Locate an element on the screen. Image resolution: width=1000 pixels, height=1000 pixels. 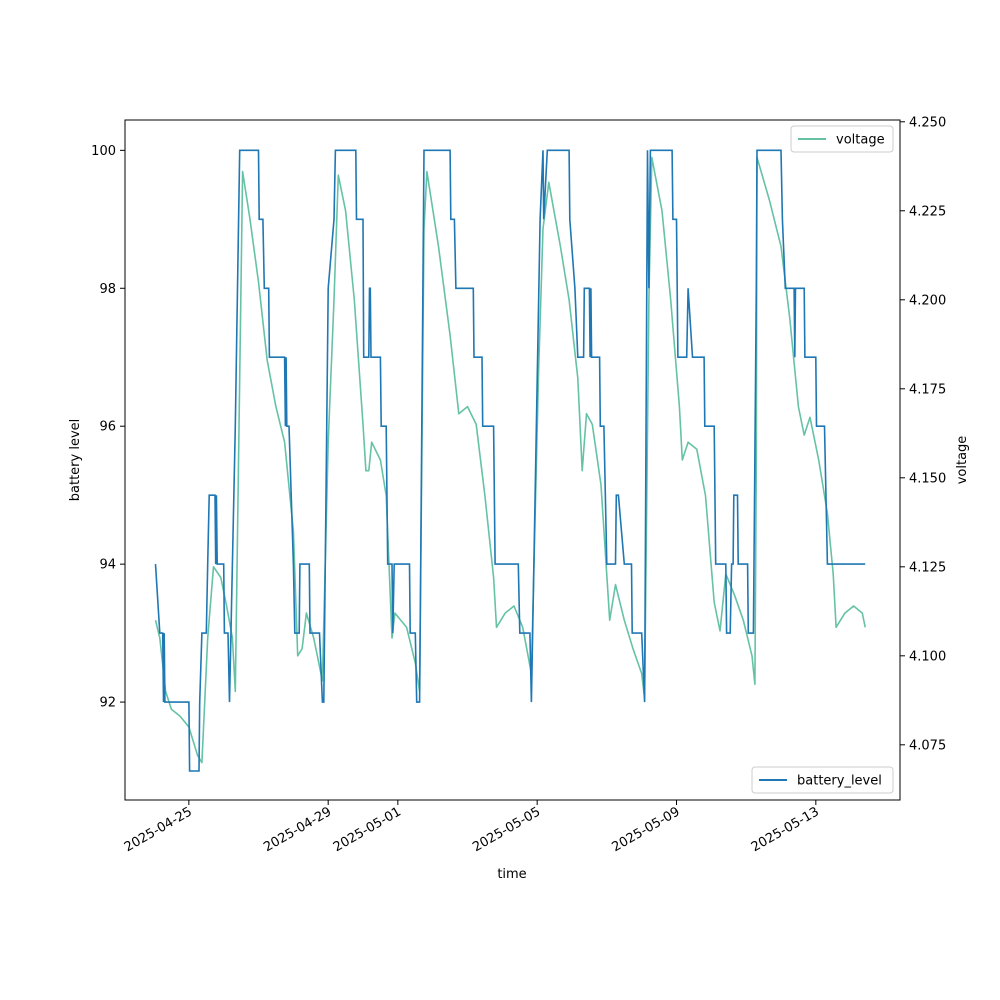
right-y-ticks: 4.075 4.100 4.125 4.150 4.175 4.200 4.225 4.250 is located at coordinates (923, 434).